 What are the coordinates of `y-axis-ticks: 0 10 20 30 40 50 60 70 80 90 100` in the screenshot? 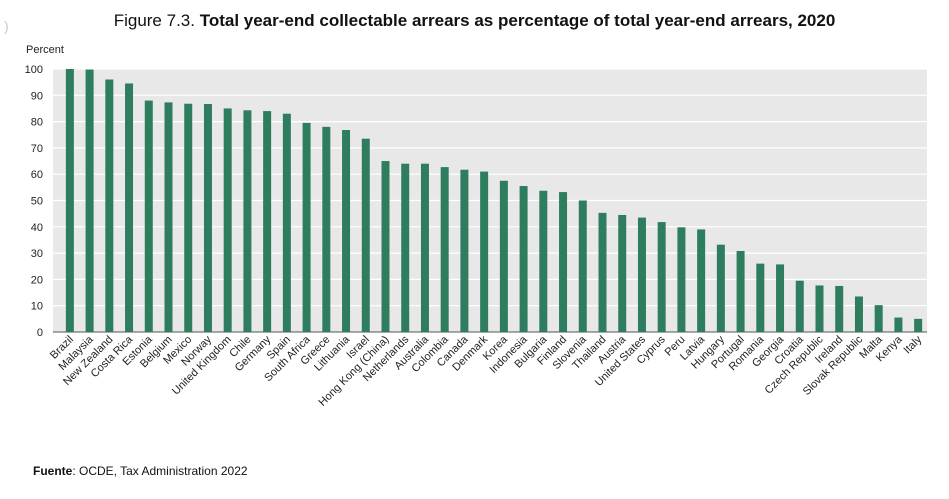 It's located at (34, 201).